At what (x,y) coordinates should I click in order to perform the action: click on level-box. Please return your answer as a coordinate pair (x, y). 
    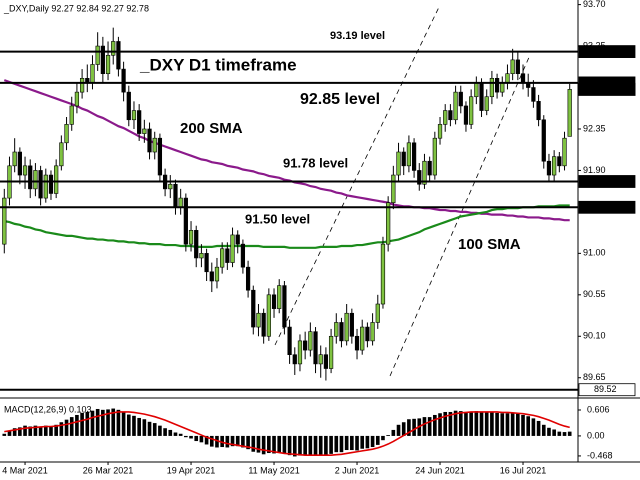
    Looking at the image, I should click on (607, 390).